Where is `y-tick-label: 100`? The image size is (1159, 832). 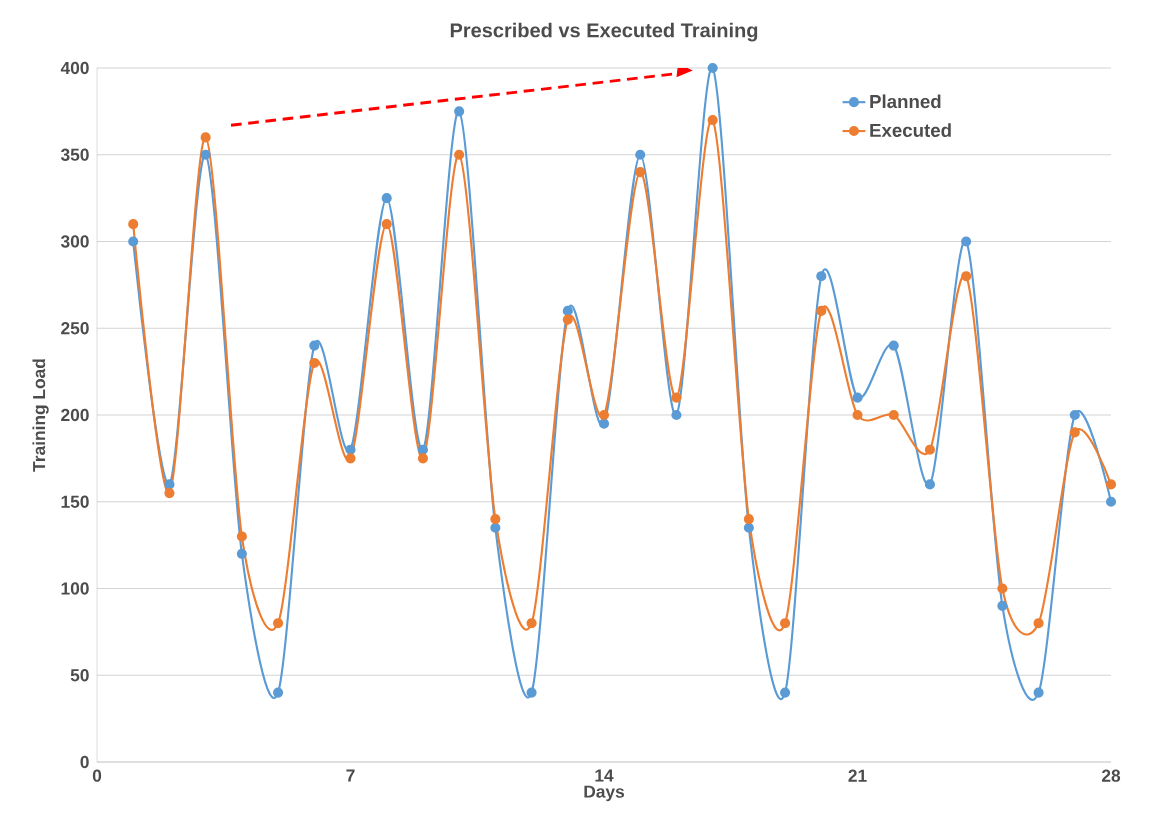
y-tick-label: 100 is located at coordinates (75, 588).